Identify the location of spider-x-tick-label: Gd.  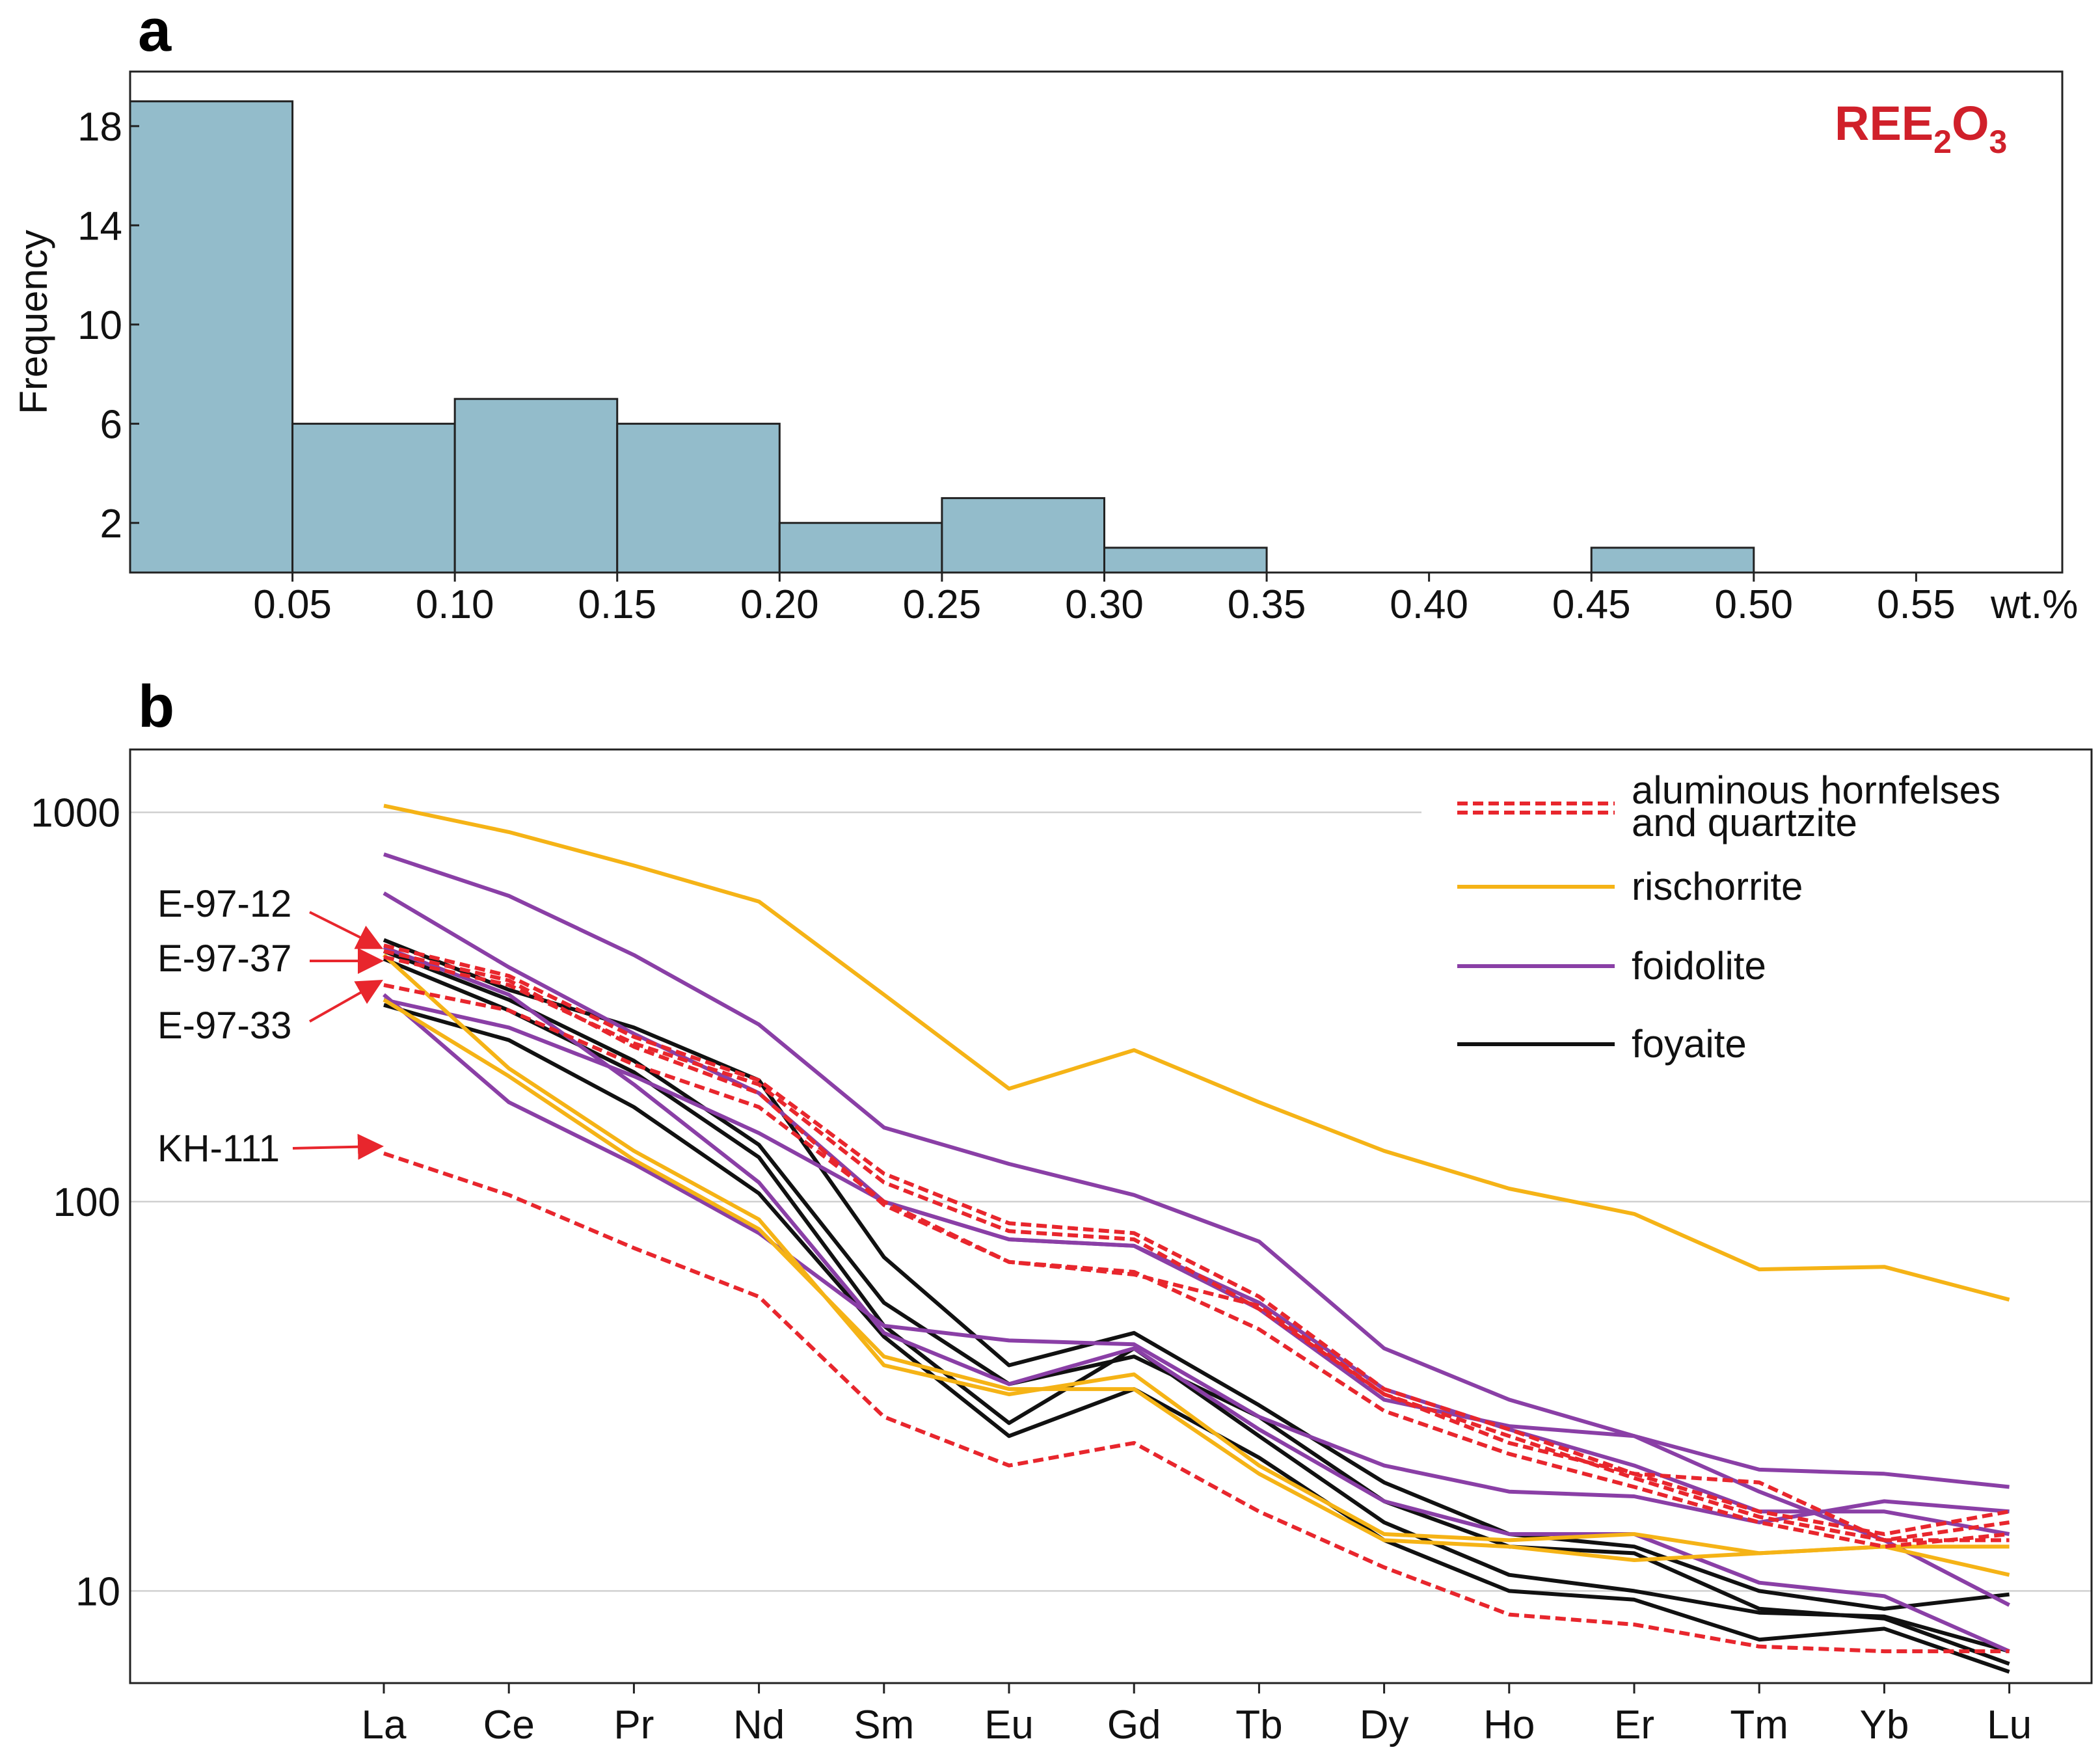
(1134, 1725).